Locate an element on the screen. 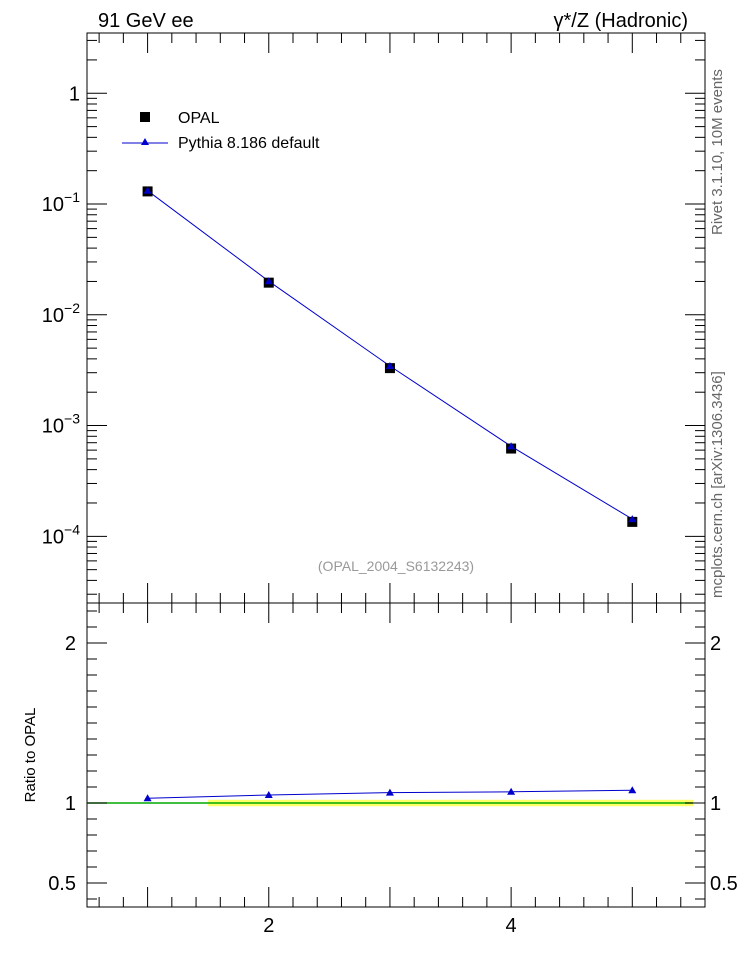 The image size is (746, 972). ratio-data-marks is located at coordinates (390, 794).